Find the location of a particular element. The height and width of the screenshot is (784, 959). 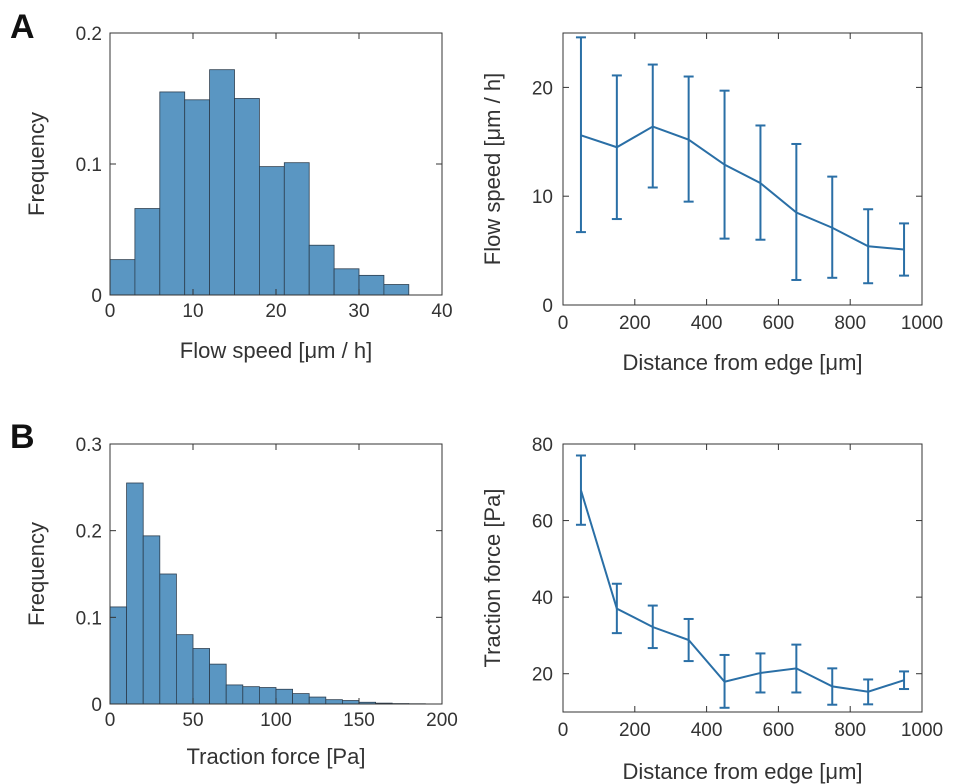

y-axis-label: Flow speed [μm / h] is located at coordinates (492, 169).